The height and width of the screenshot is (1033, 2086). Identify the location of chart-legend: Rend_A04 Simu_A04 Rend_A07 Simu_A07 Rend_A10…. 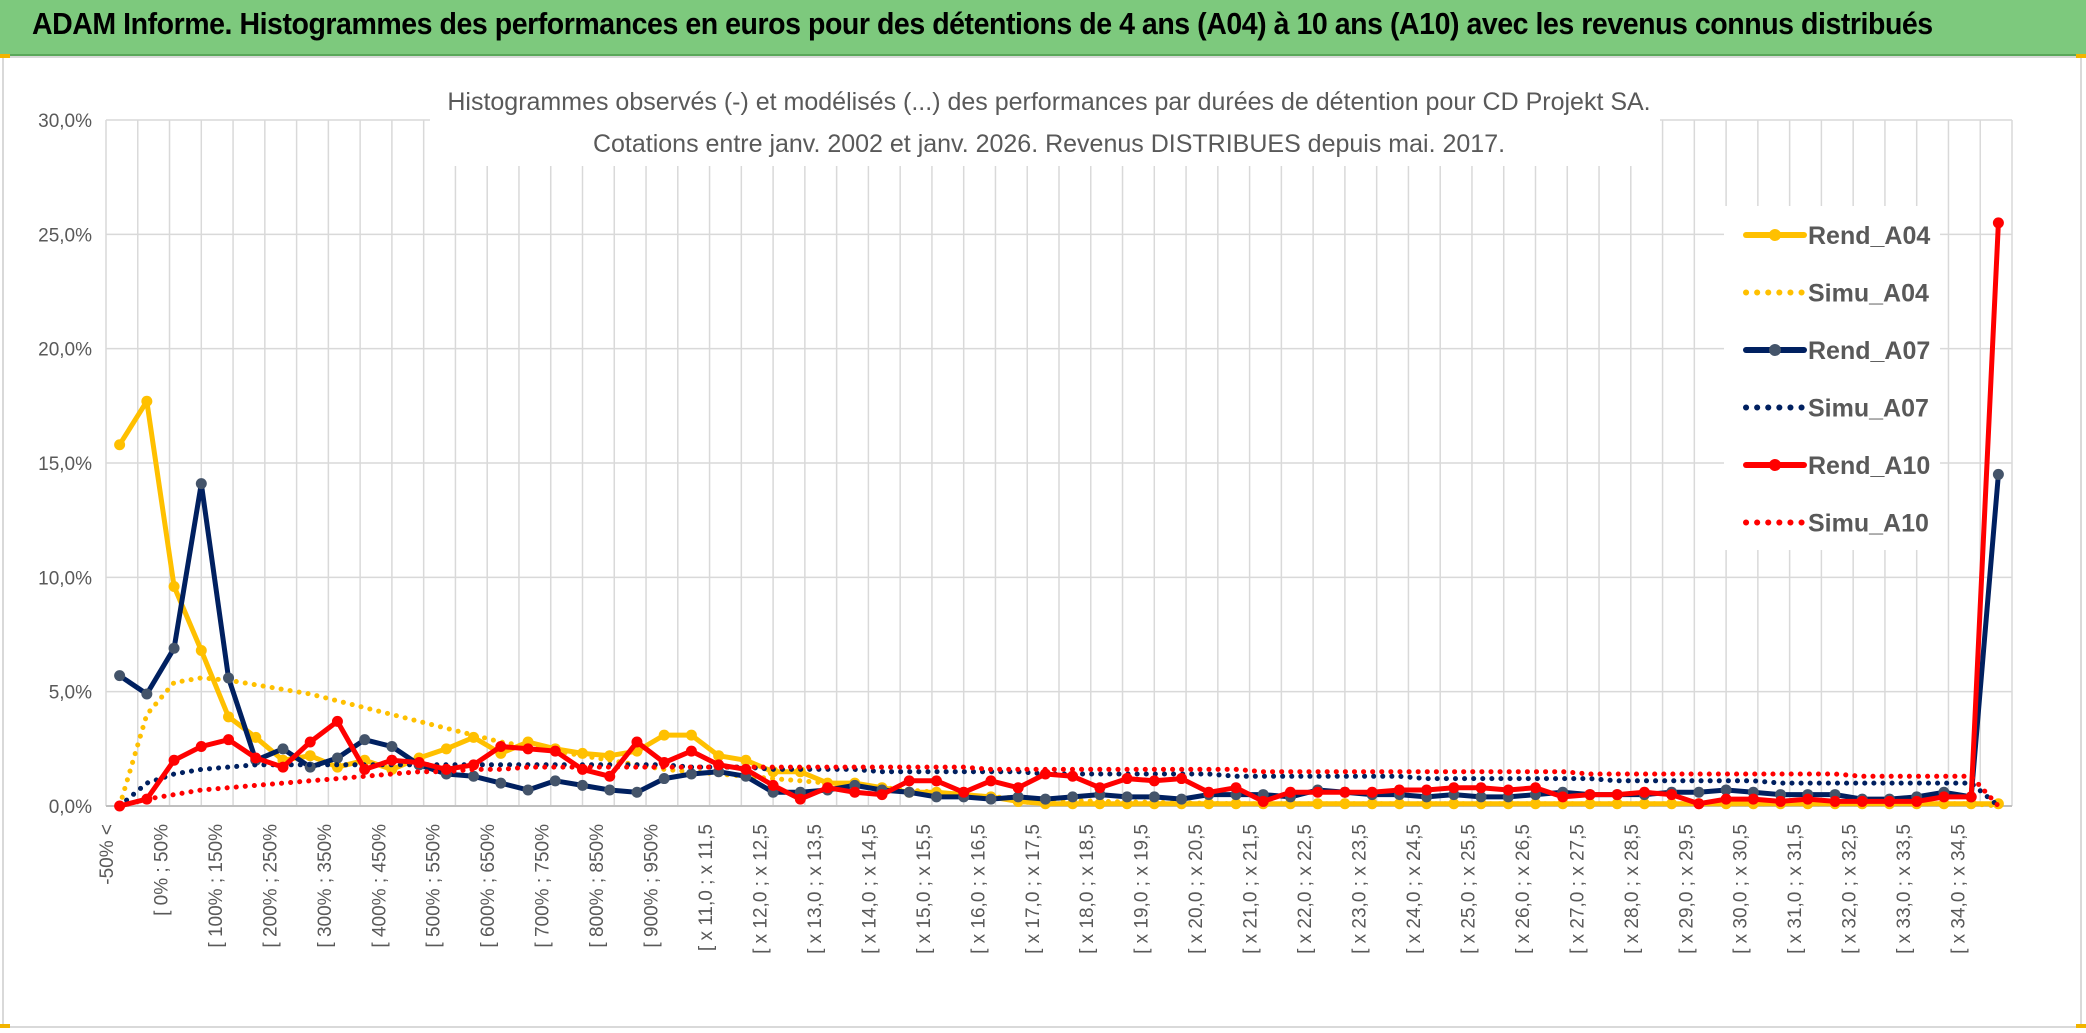
(1832, 378).